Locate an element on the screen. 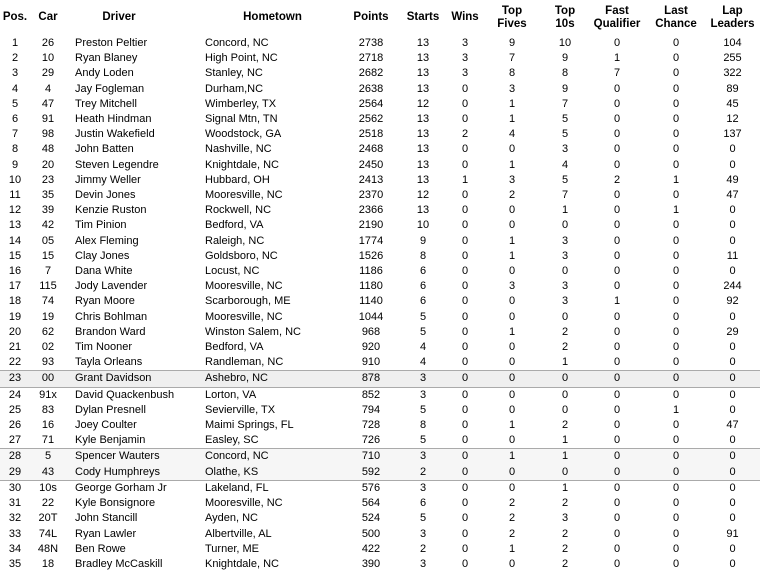  cell-hometown: Knightdale, NC is located at coordinates (242, 563).